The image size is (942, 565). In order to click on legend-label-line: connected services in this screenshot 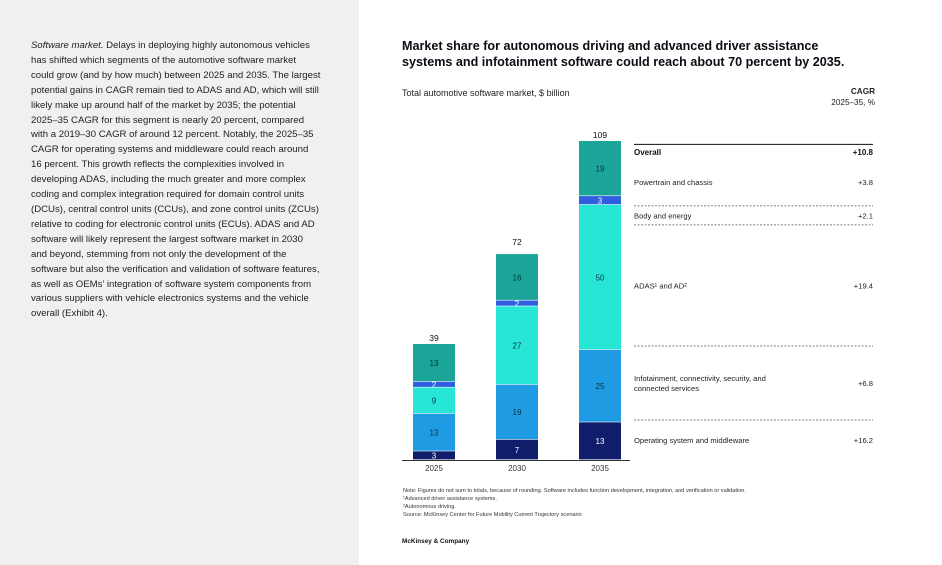, I will do `click(666, 388)`.